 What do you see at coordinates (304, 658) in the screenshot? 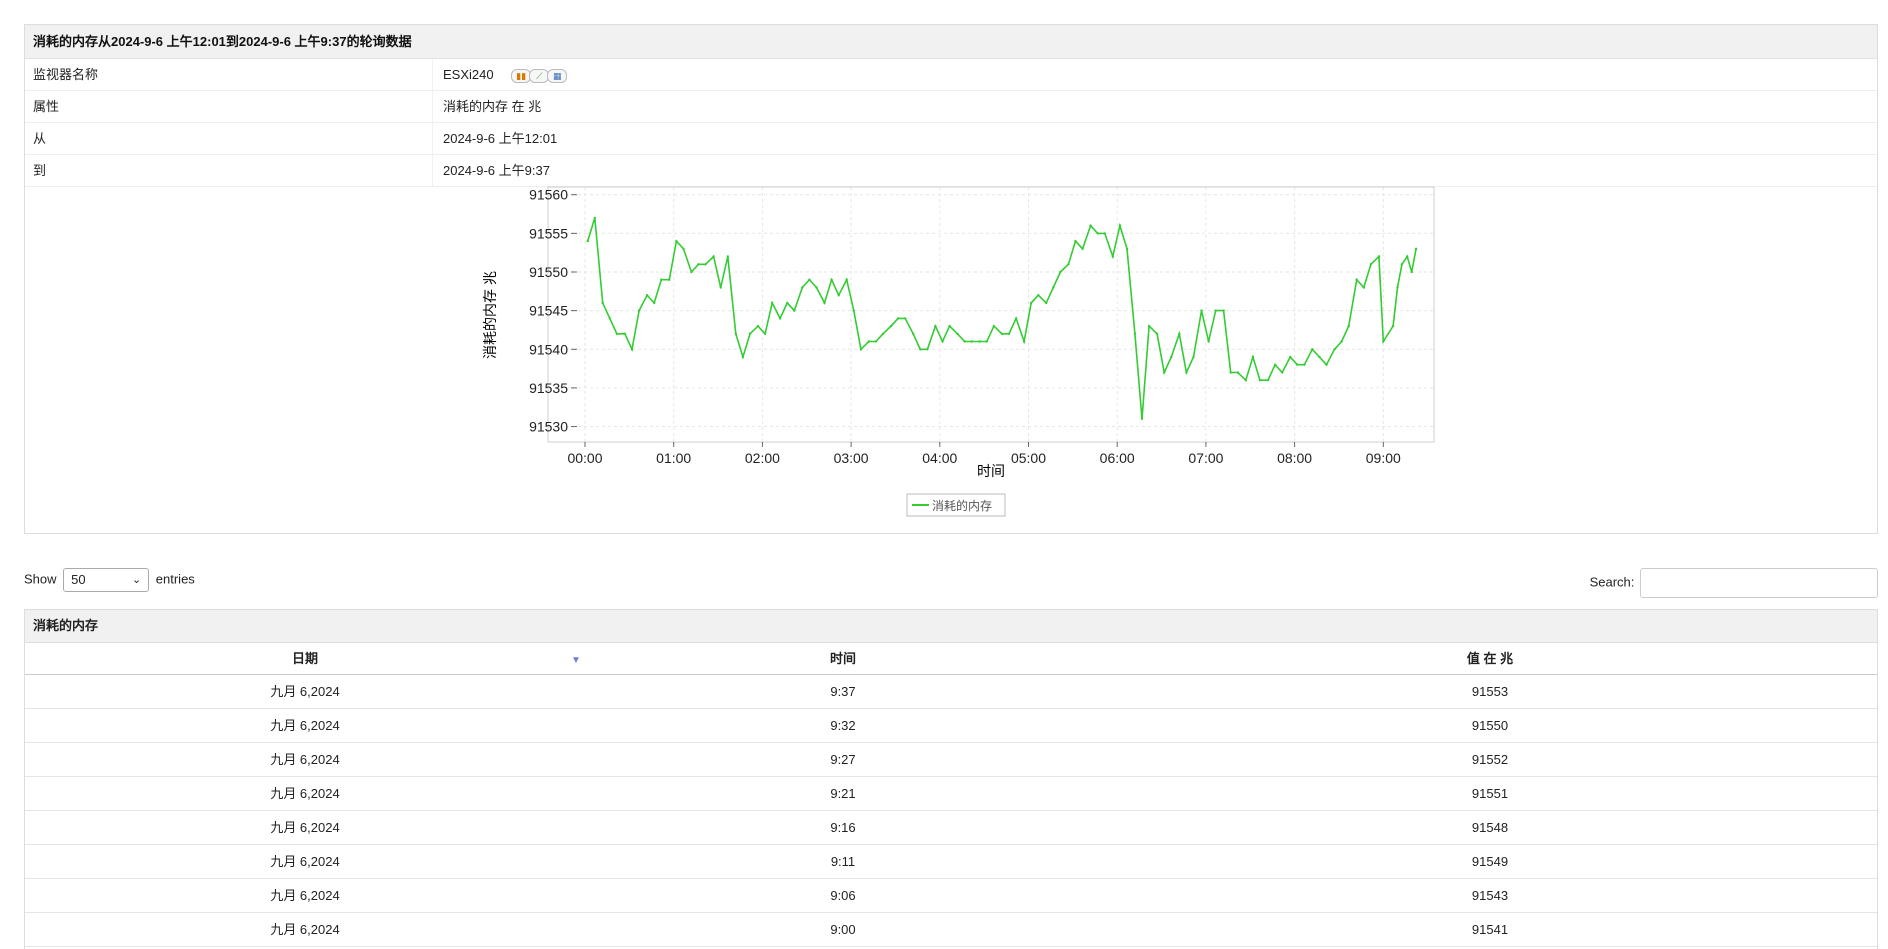
I see `header-date: 日期` at bounding box center [304, 658].